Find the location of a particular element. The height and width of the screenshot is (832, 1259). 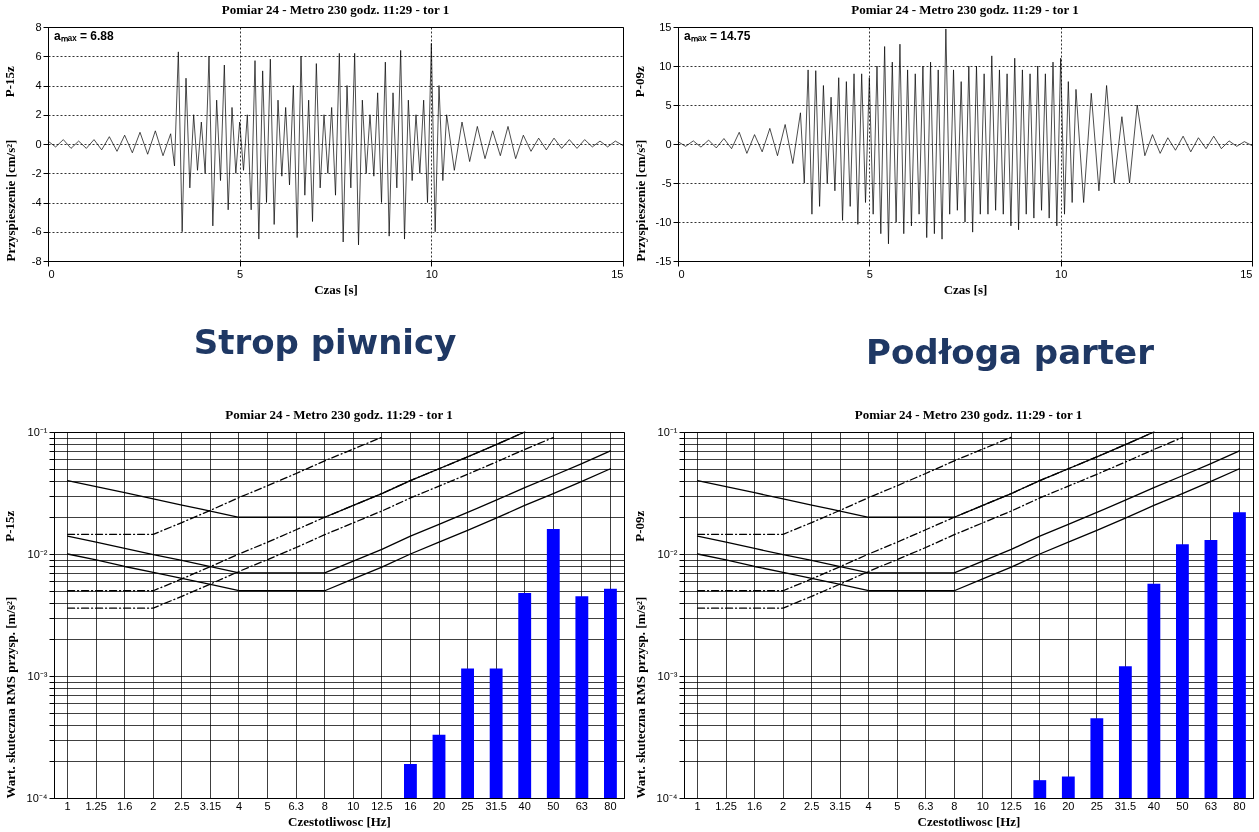

y-tick-label: 10 is located at coordinates (665, 65).